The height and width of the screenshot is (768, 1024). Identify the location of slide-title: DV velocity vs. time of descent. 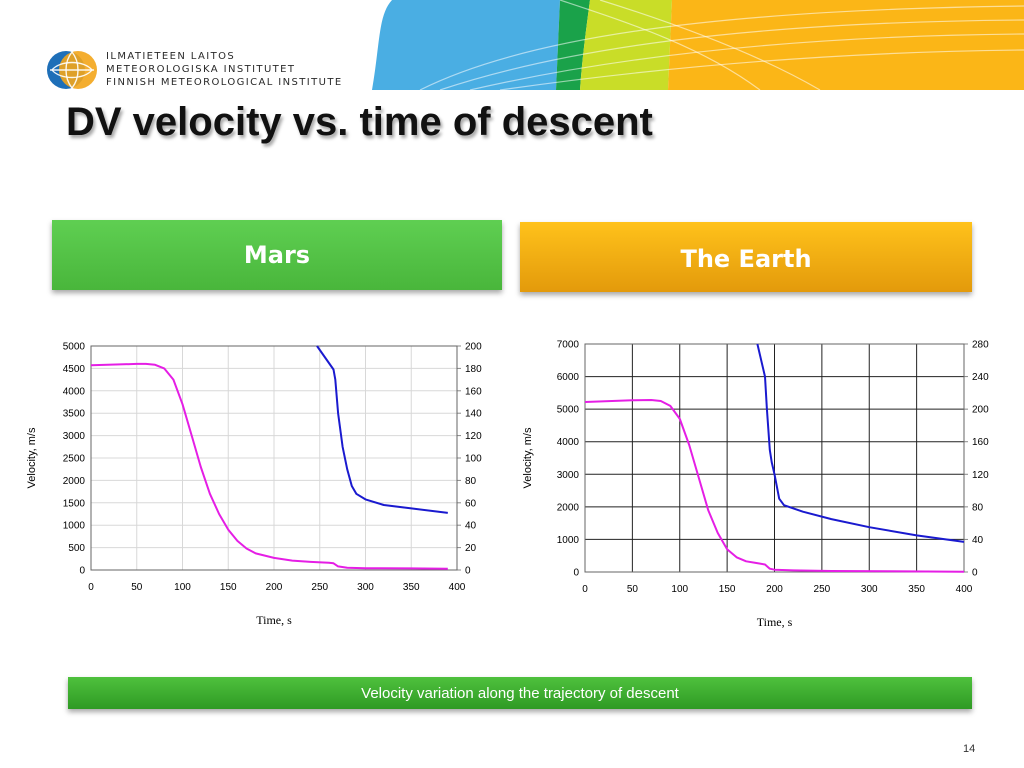
(359, 122).